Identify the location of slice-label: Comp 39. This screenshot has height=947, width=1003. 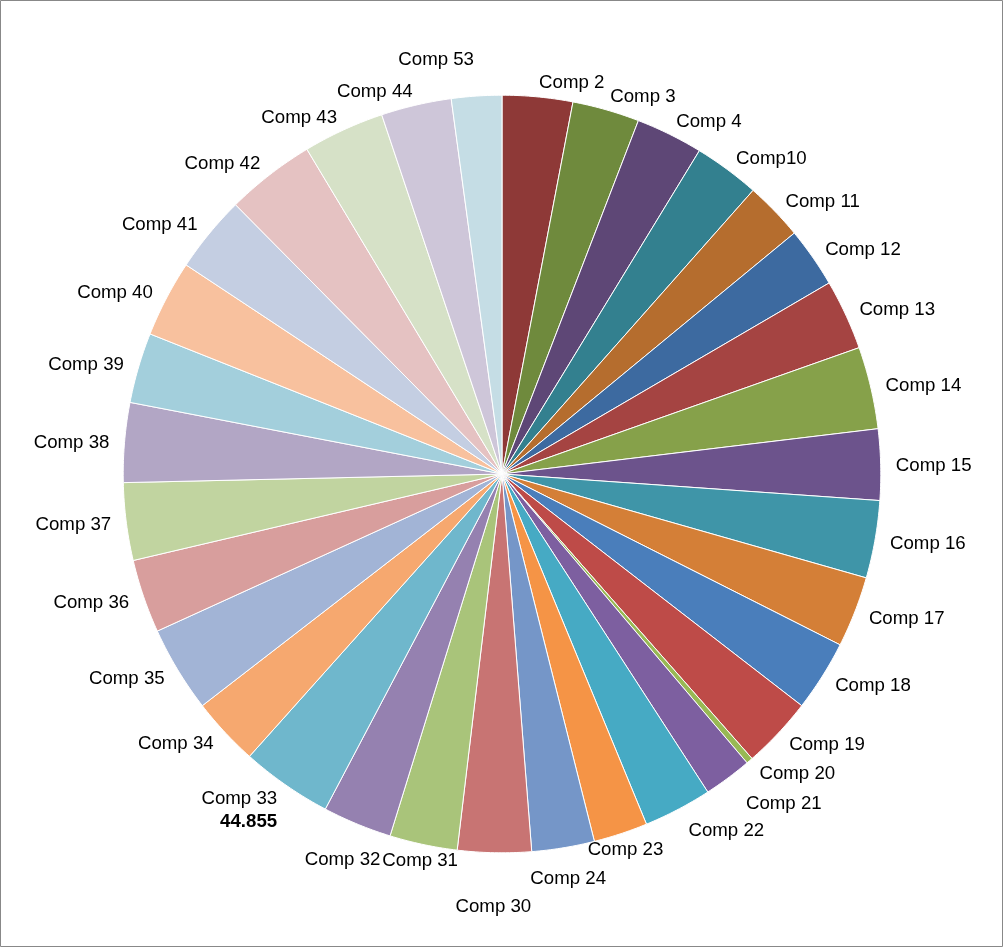
(86, 363).